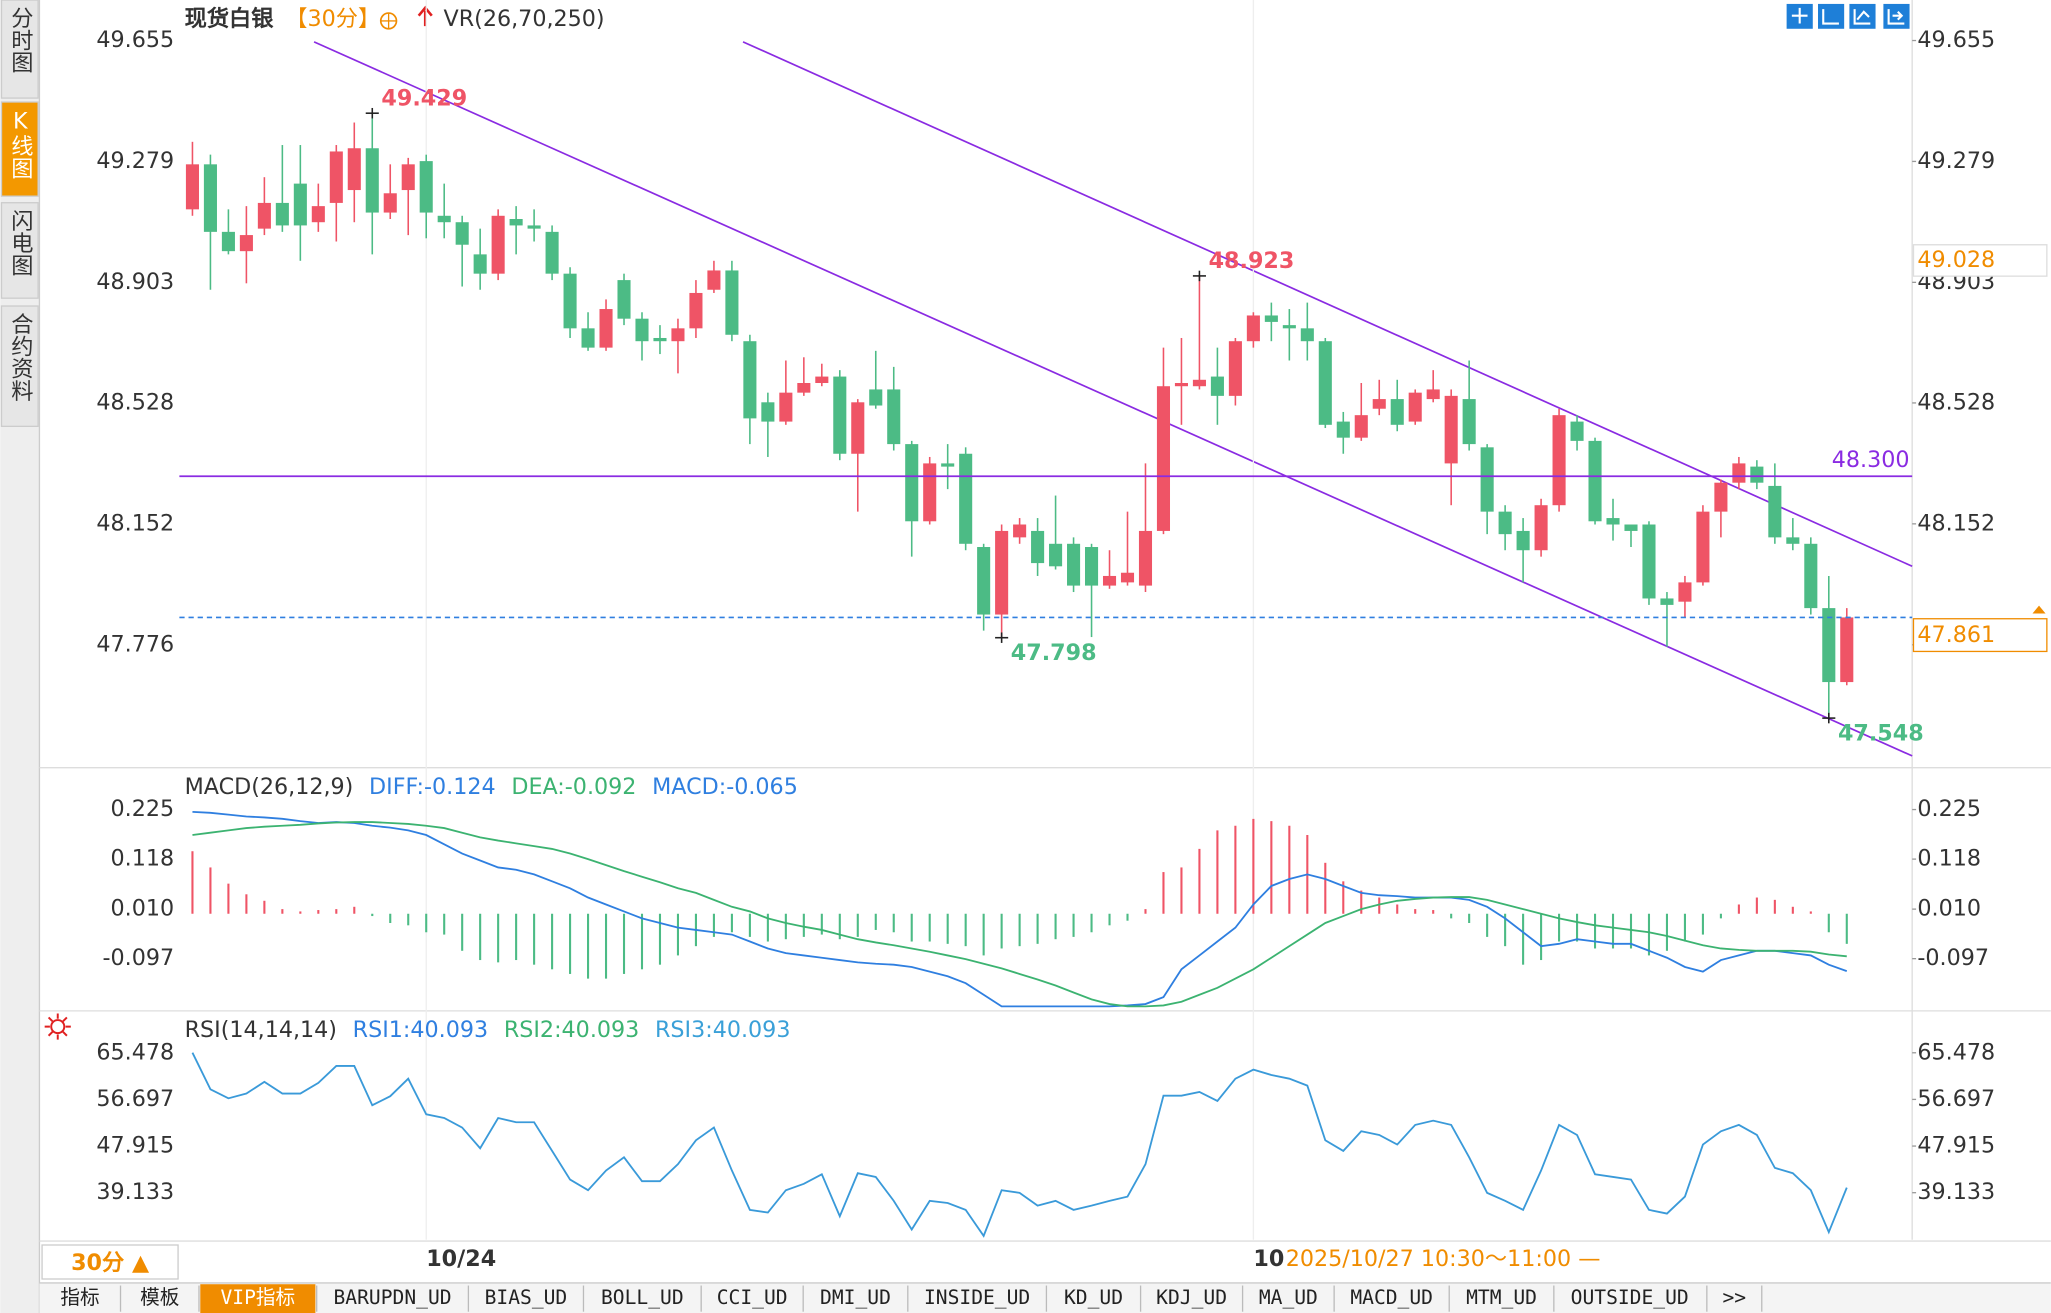 The image size is (2051, 1313). Describe the element at coordinates (1956, 635) in the screenshot. I see `price-label: 47.861` at that location.